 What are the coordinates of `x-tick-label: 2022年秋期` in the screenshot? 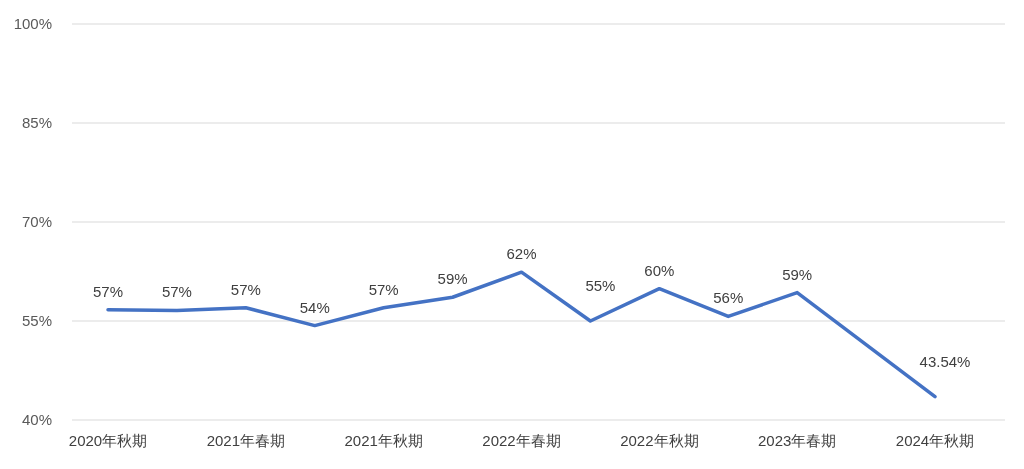 It's located at (659, 440).